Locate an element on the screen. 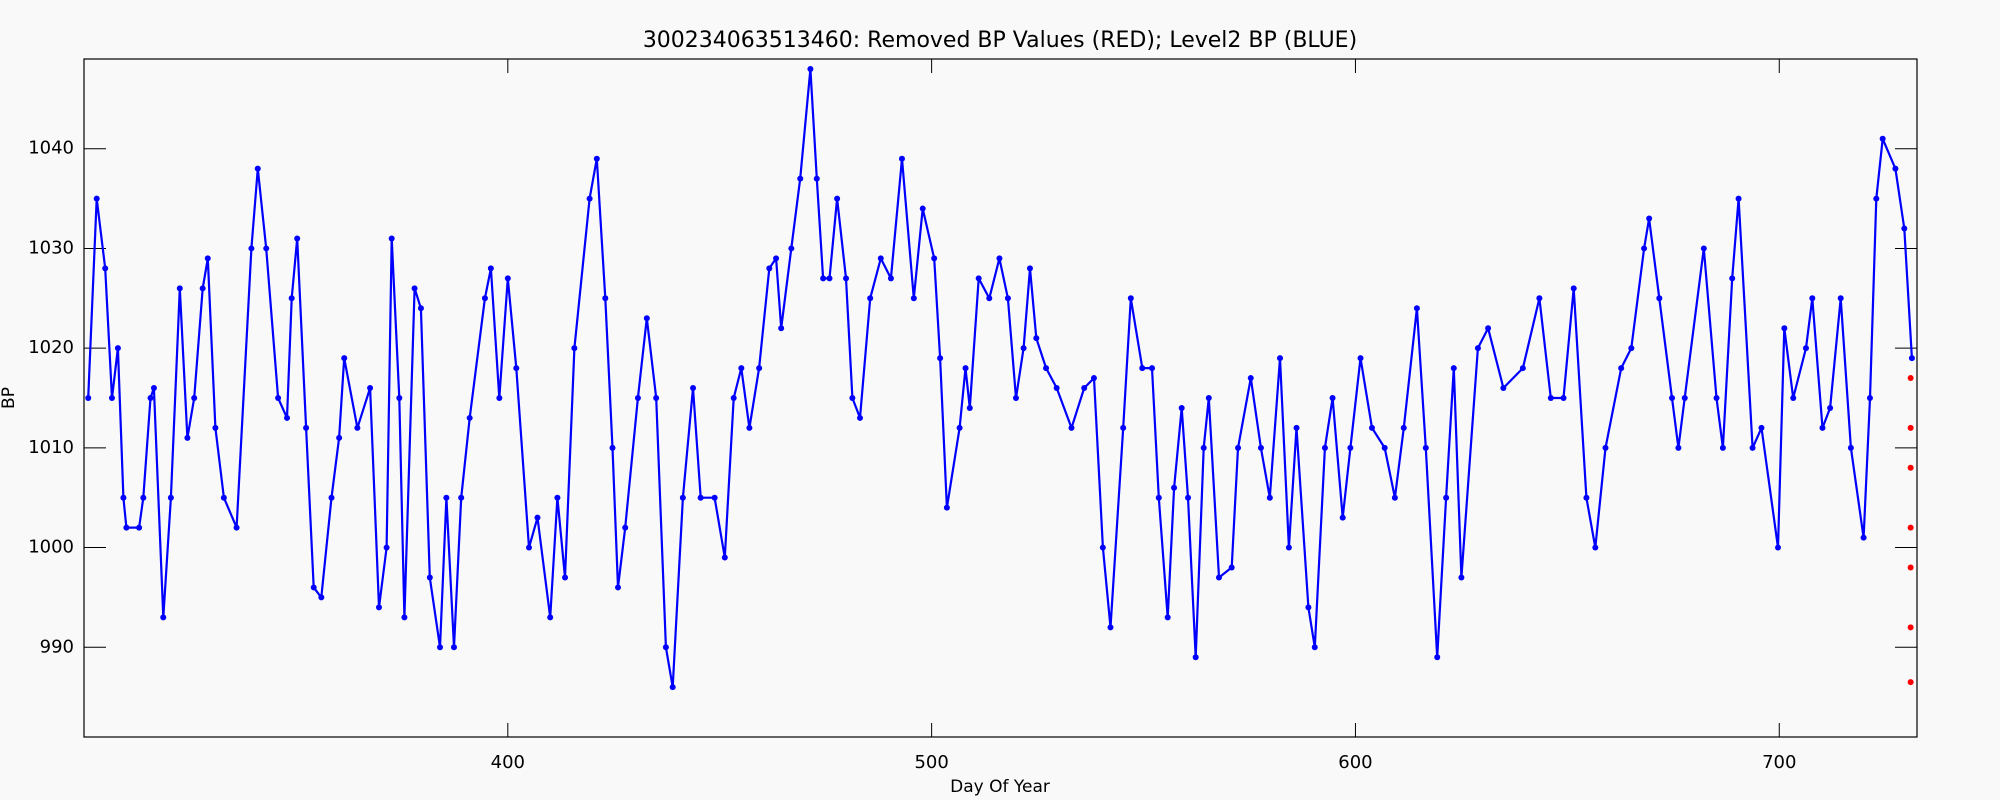  y-tick-label: 1040 is located at coordinates (51, 148).